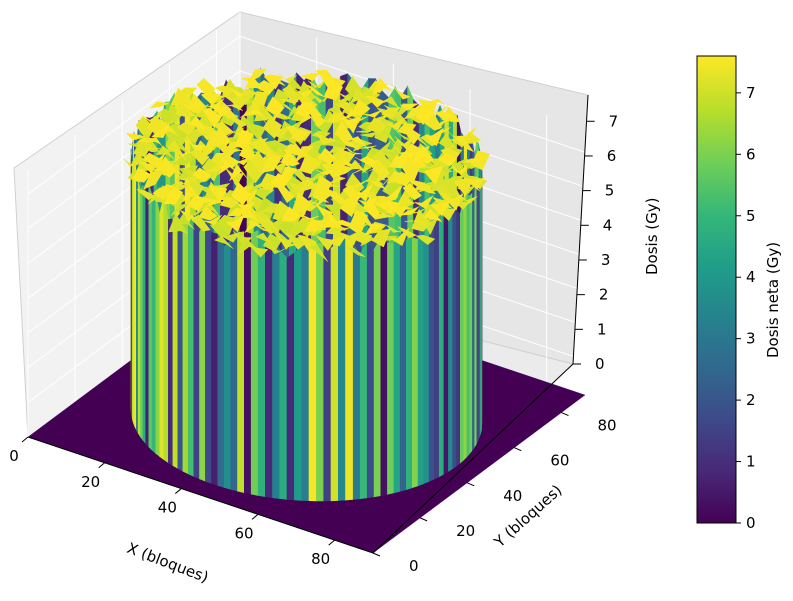 The height and width of the screenshot is (601, 793). Describe the element at coordinates (200, 495) in the screenshot. I see `x-axis-line` at that location.